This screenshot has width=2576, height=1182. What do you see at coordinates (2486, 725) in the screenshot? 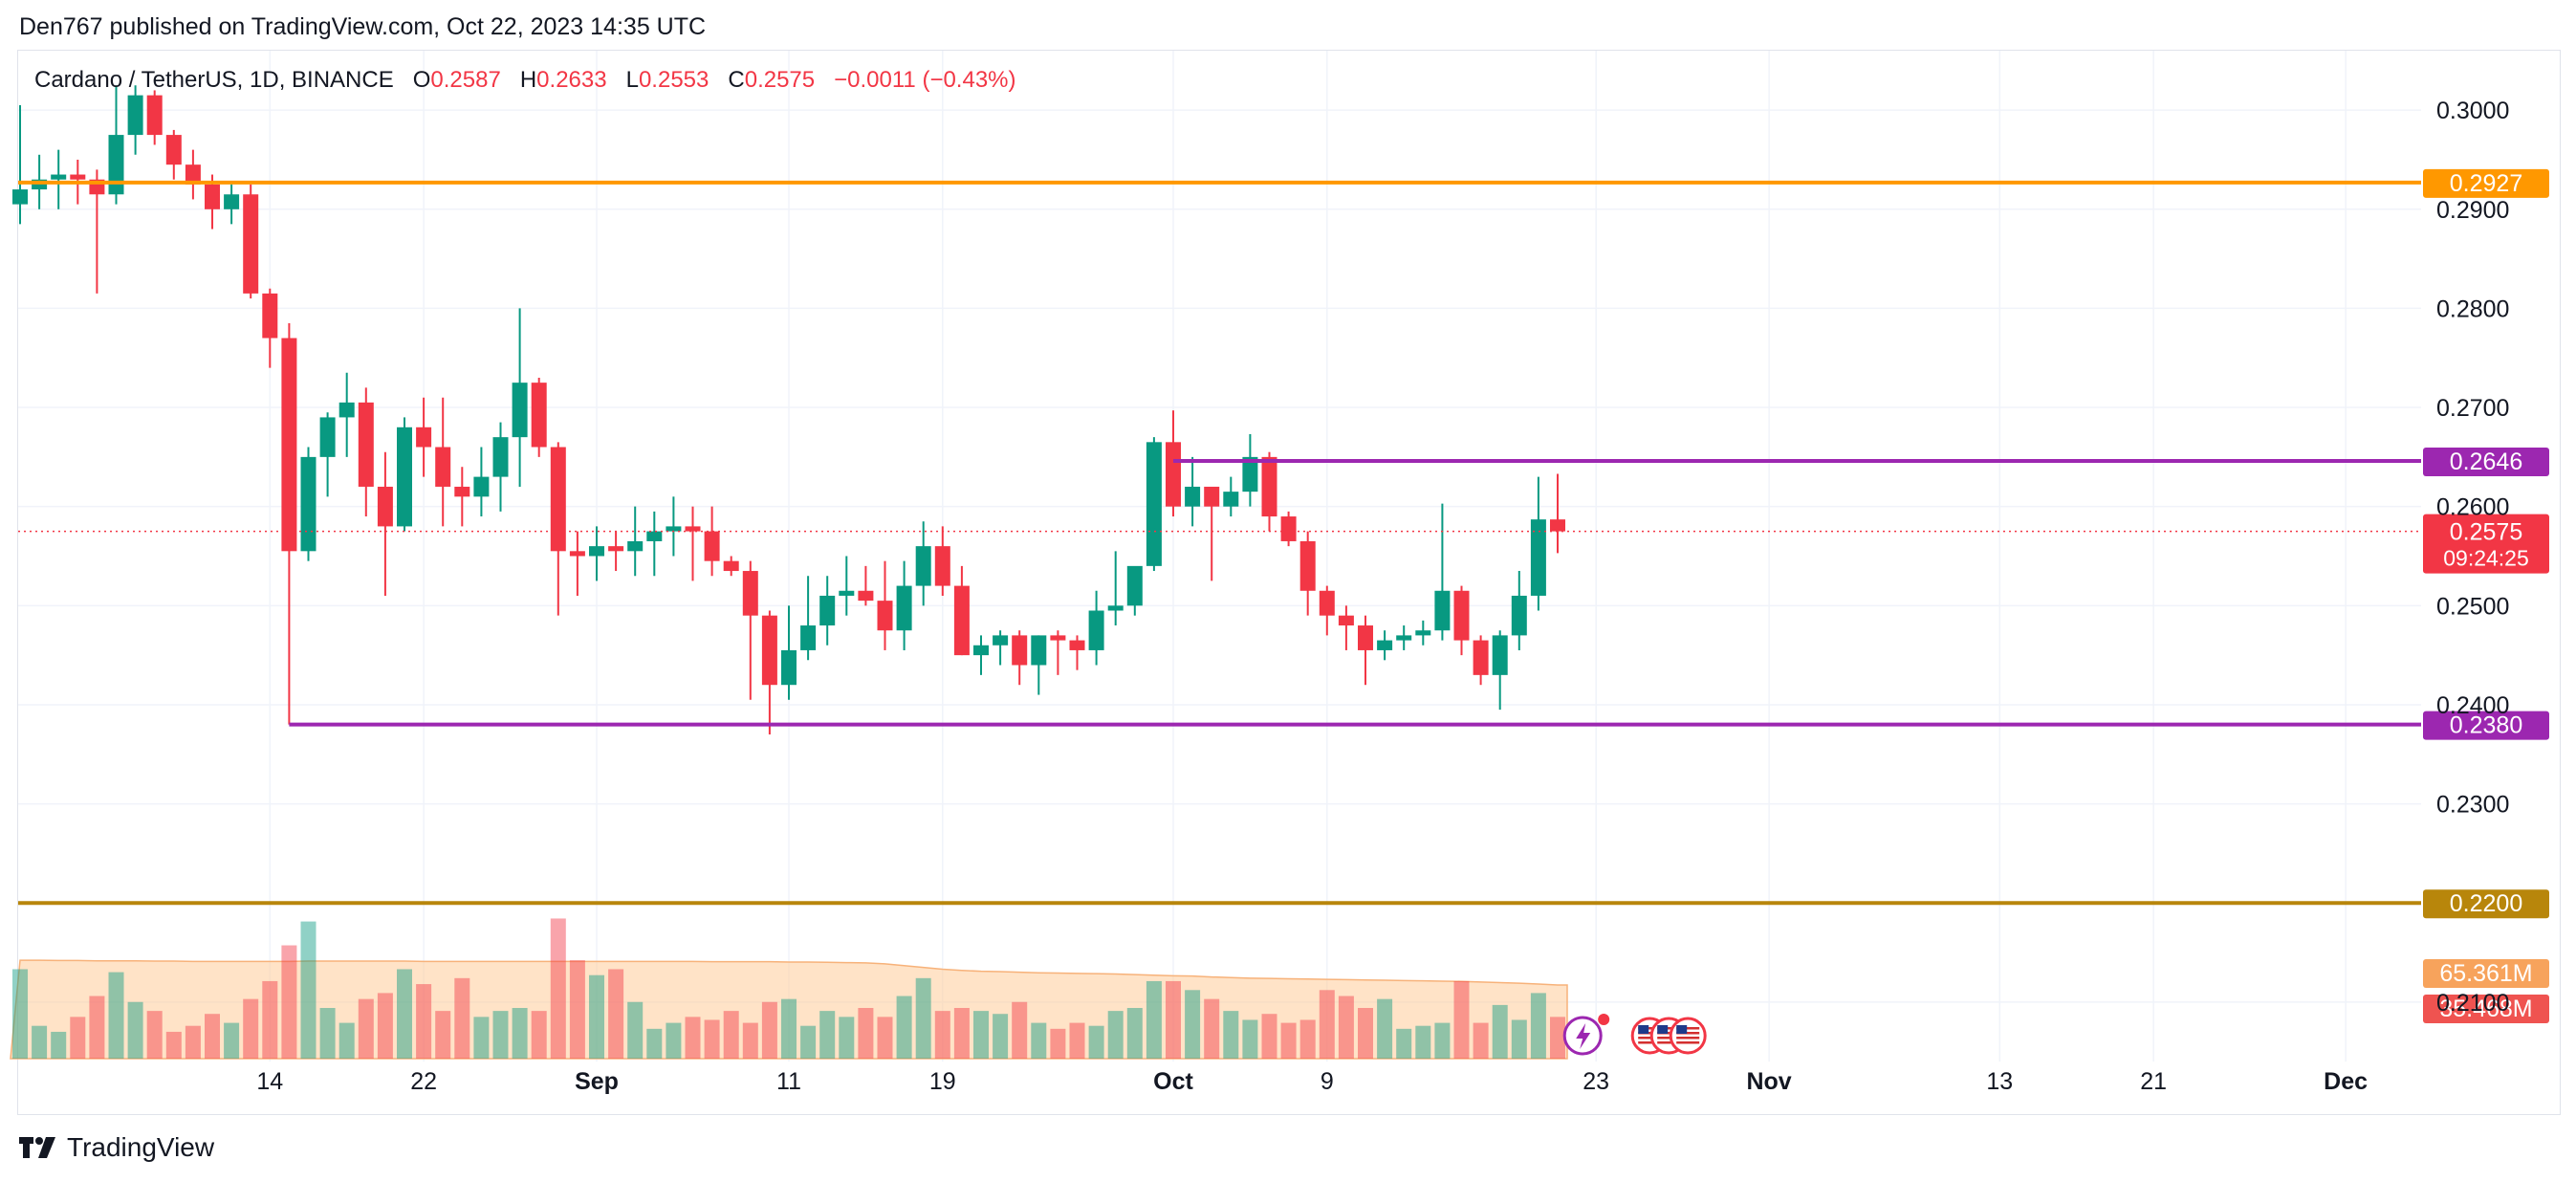
I see `price-badge-label: 0.2380` at bounding box center [2486, 725].